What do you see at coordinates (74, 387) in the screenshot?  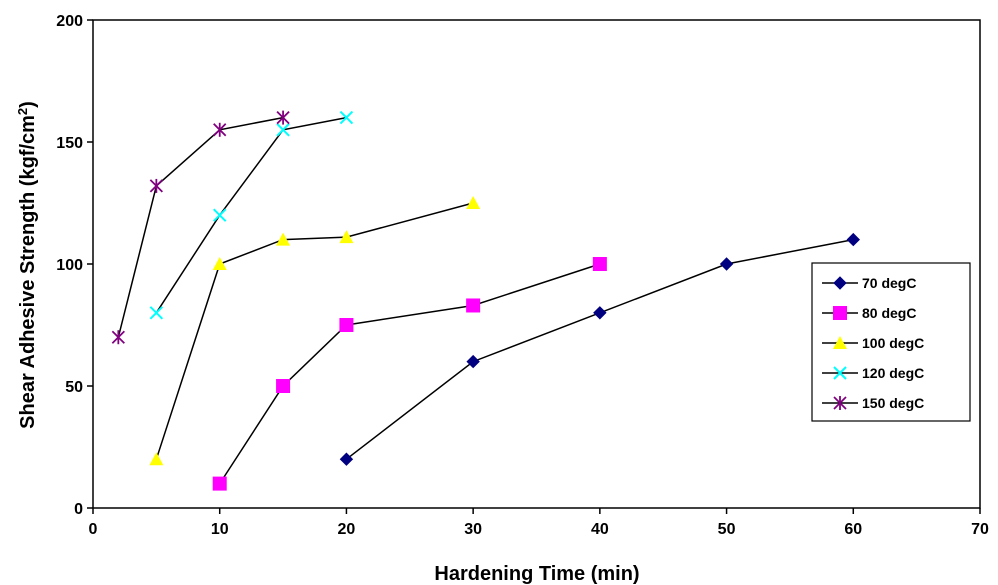 I see `y-tick-label: 50` at bounding box center [74, 387].